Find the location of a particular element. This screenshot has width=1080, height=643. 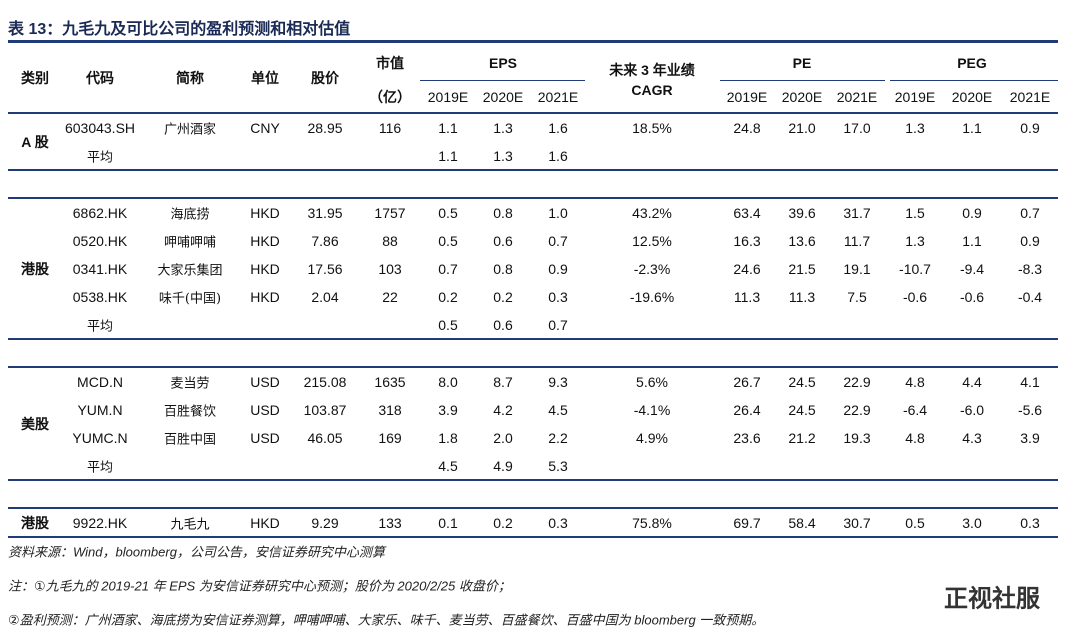

cell: 318 is located at coordinates (390, 410).